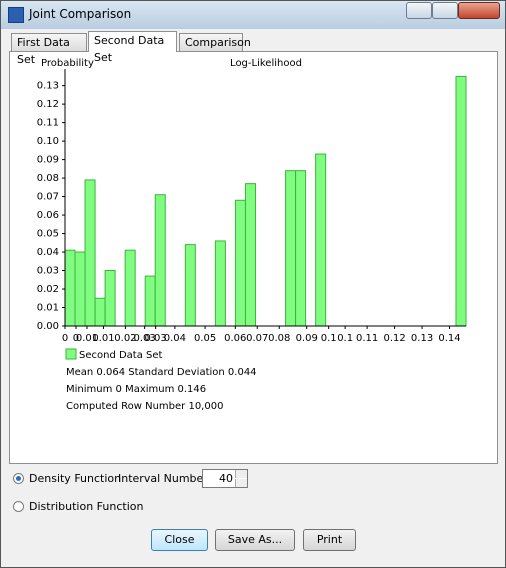 The height and width of the screenshot is (568, 506). What do you see at coordinates (48, 289) in the screenshot?
I see `y-tick-label: 0.02` at bounding box center [48, 289].